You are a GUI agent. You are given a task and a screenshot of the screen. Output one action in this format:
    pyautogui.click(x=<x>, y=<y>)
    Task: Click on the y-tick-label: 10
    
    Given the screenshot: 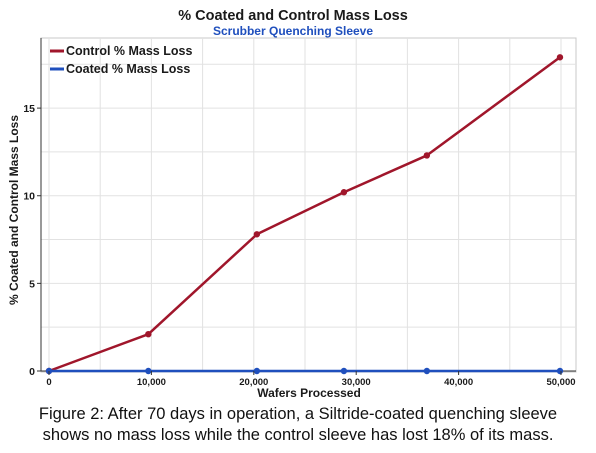 What is the action you would take?
    pyautogui.click(x=29, y=197)
    